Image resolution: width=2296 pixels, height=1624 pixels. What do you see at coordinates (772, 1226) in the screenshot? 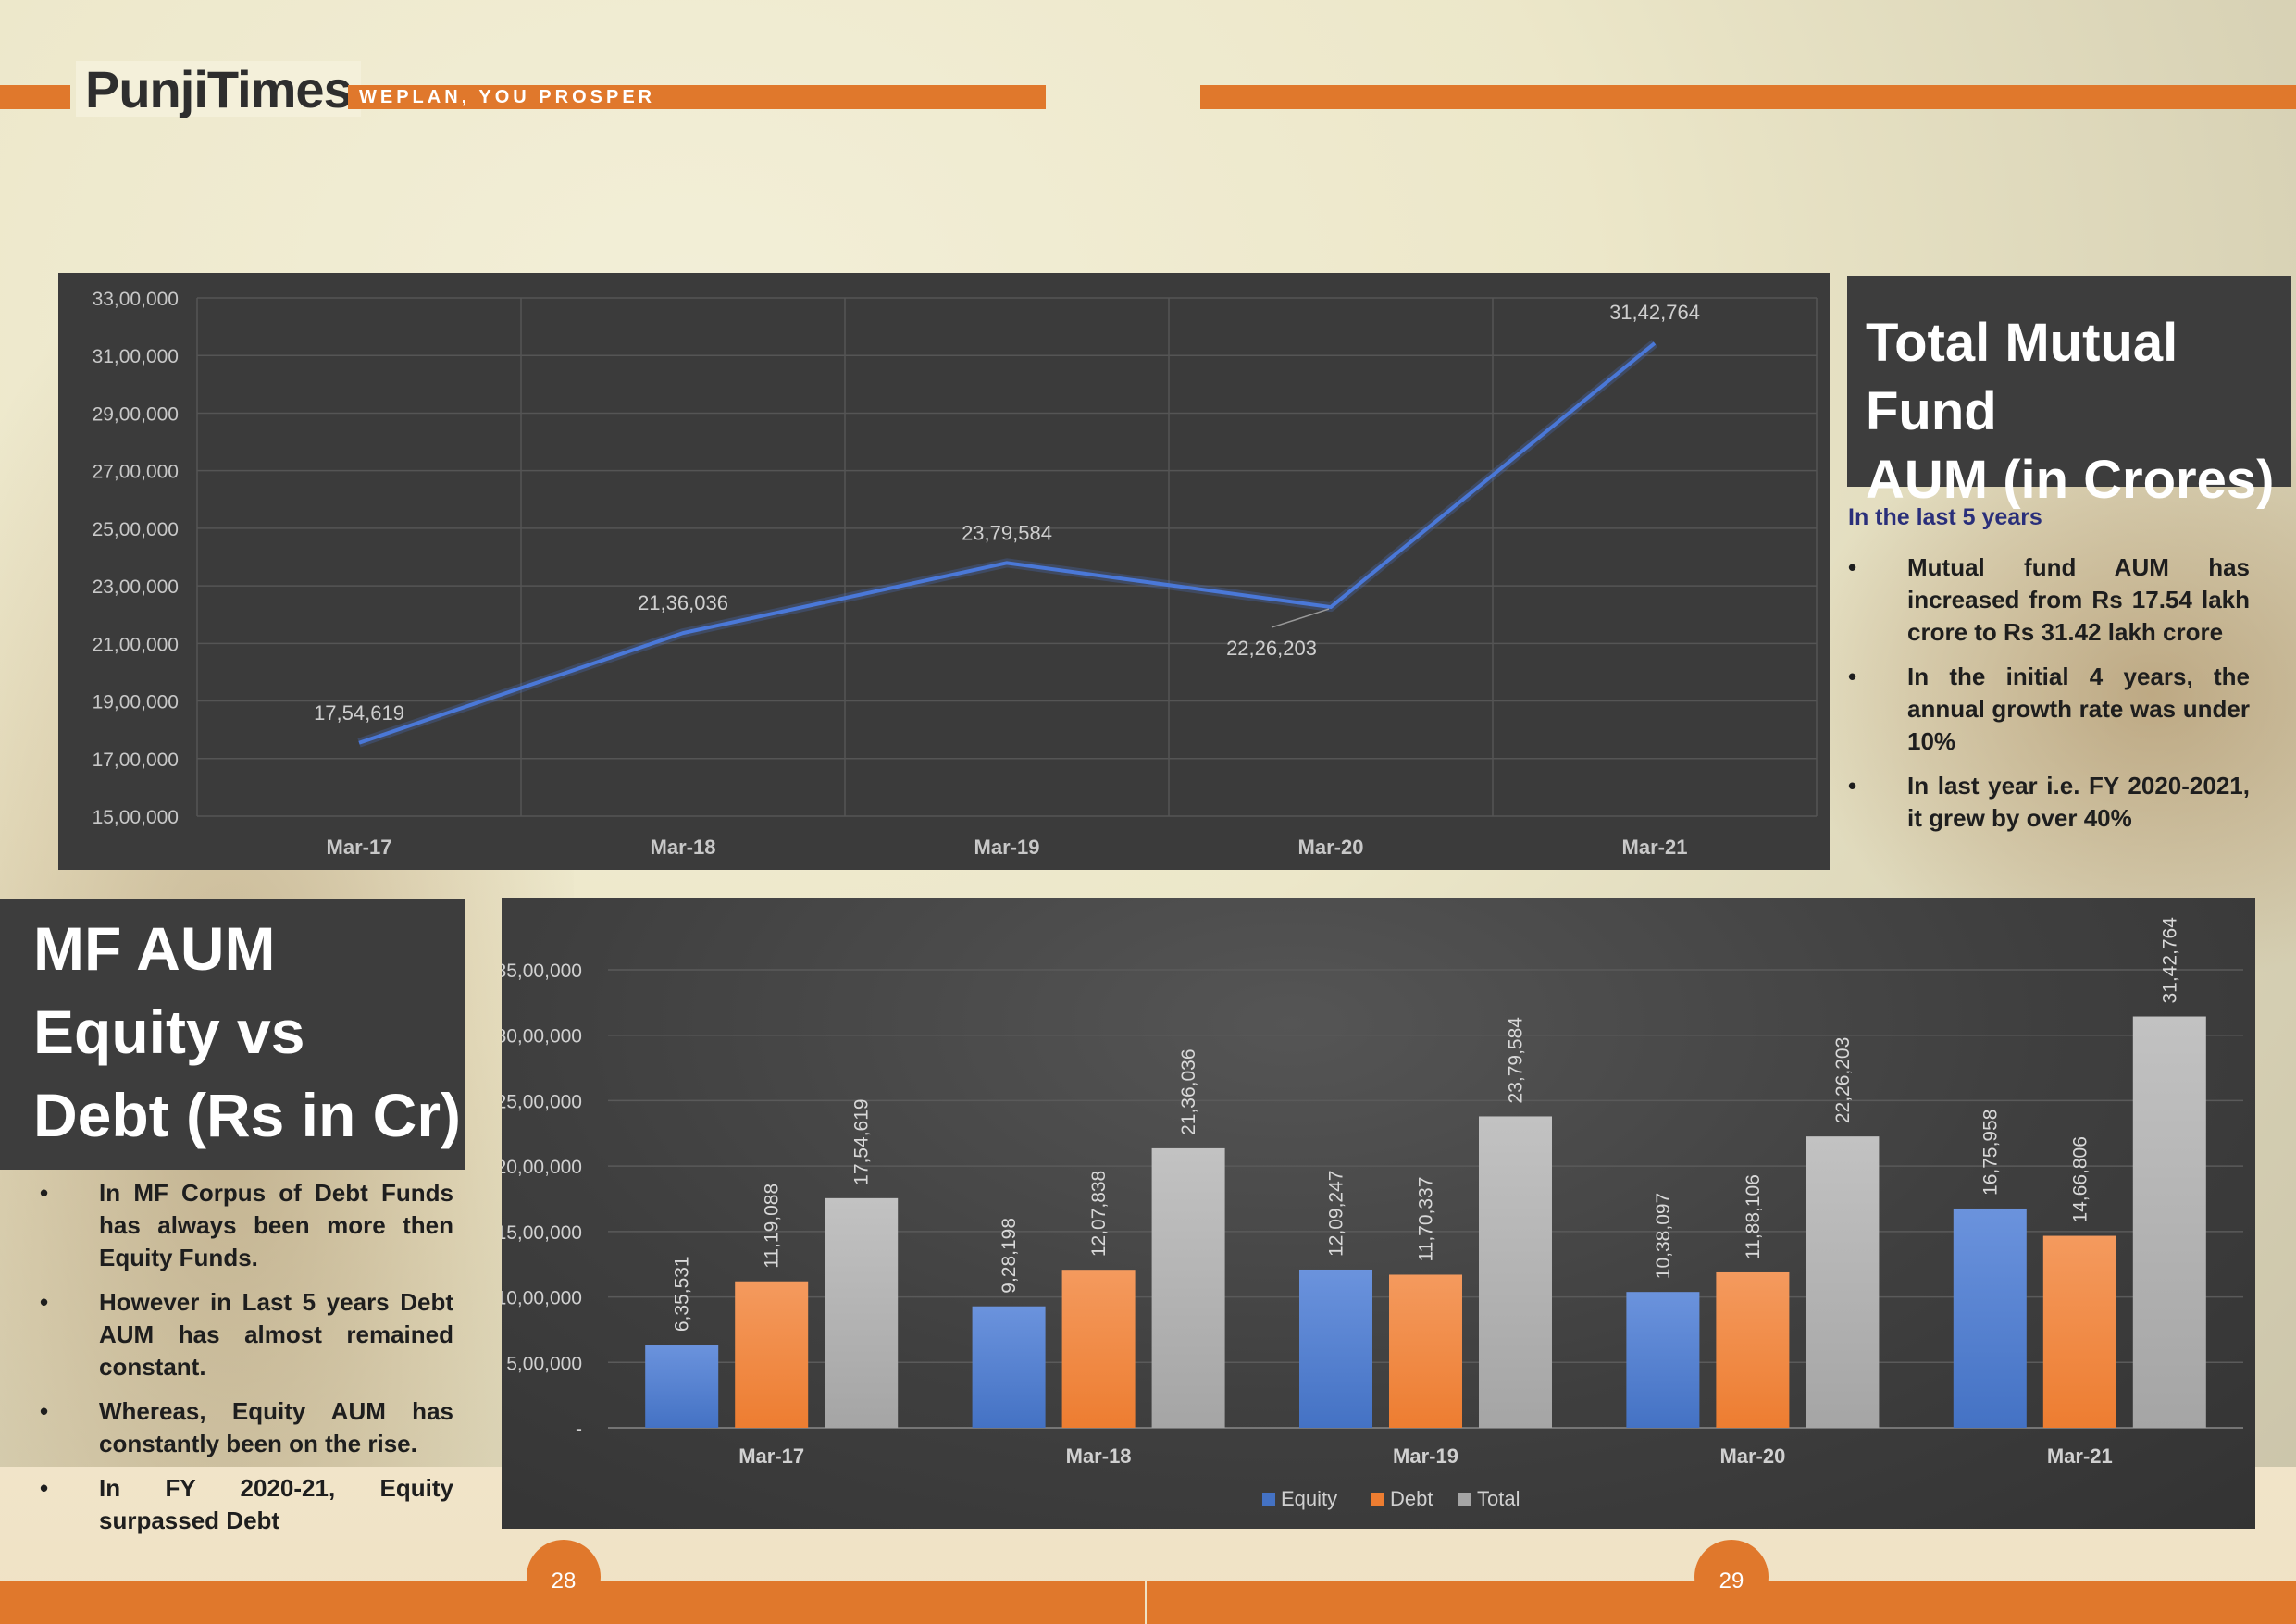
I see `bar-data-label: 11,19,088` at bounding box center [772, 1226].